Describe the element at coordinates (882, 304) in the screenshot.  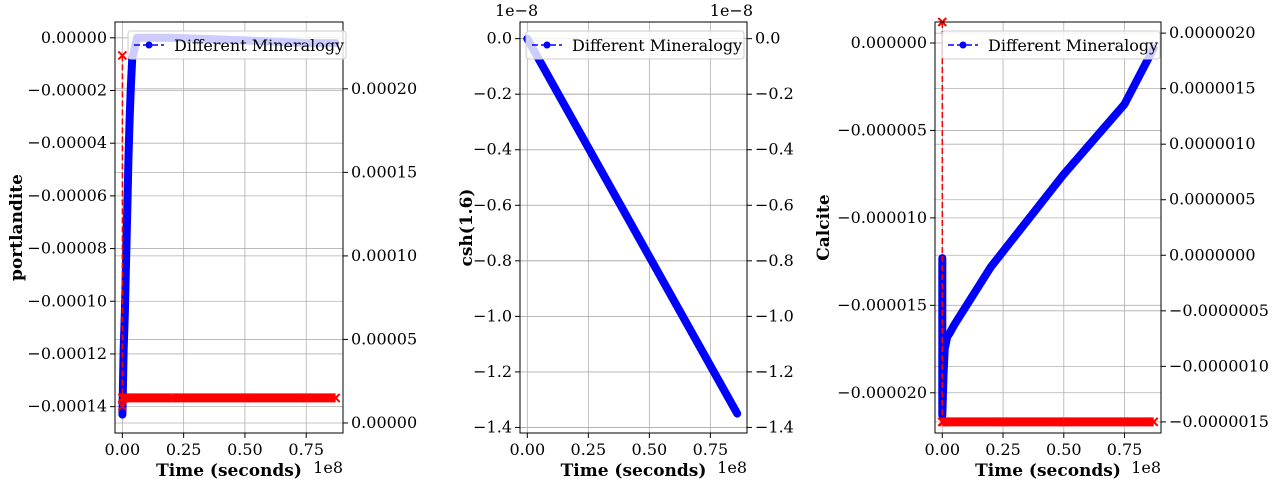
I see `y-tick-label: −0.000015` at that location.